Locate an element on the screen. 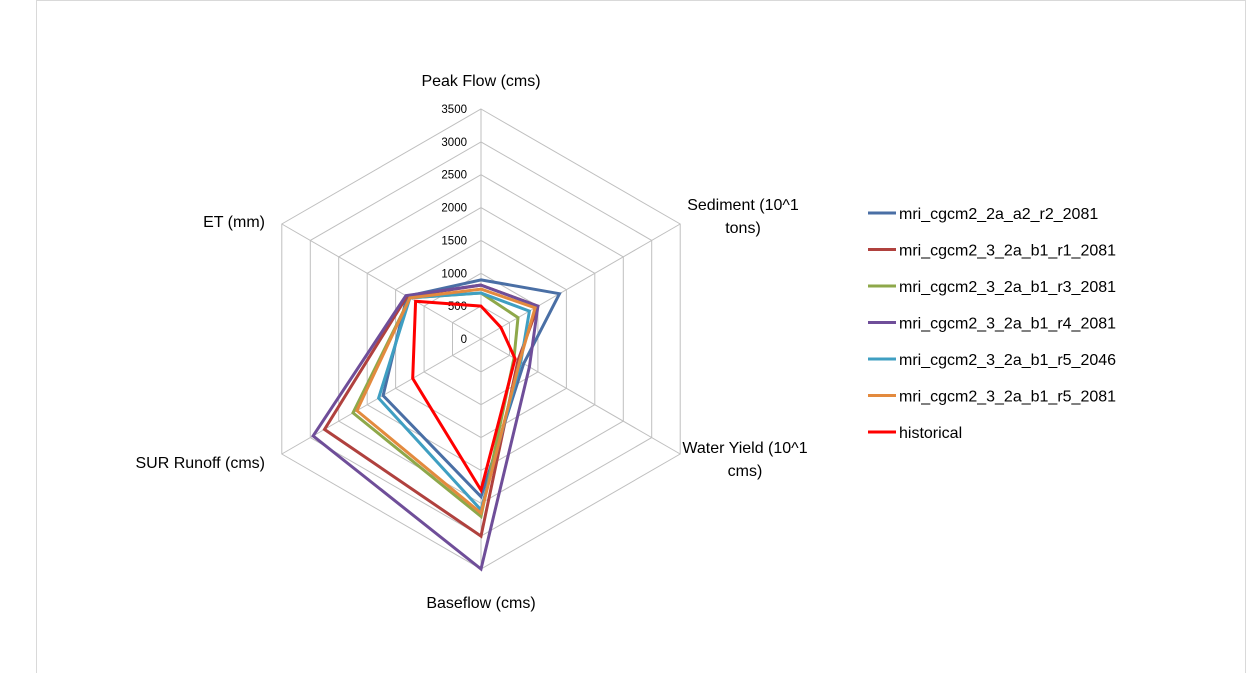  axis-label: Baseflow (cms) is located at coordinates (480, 603).